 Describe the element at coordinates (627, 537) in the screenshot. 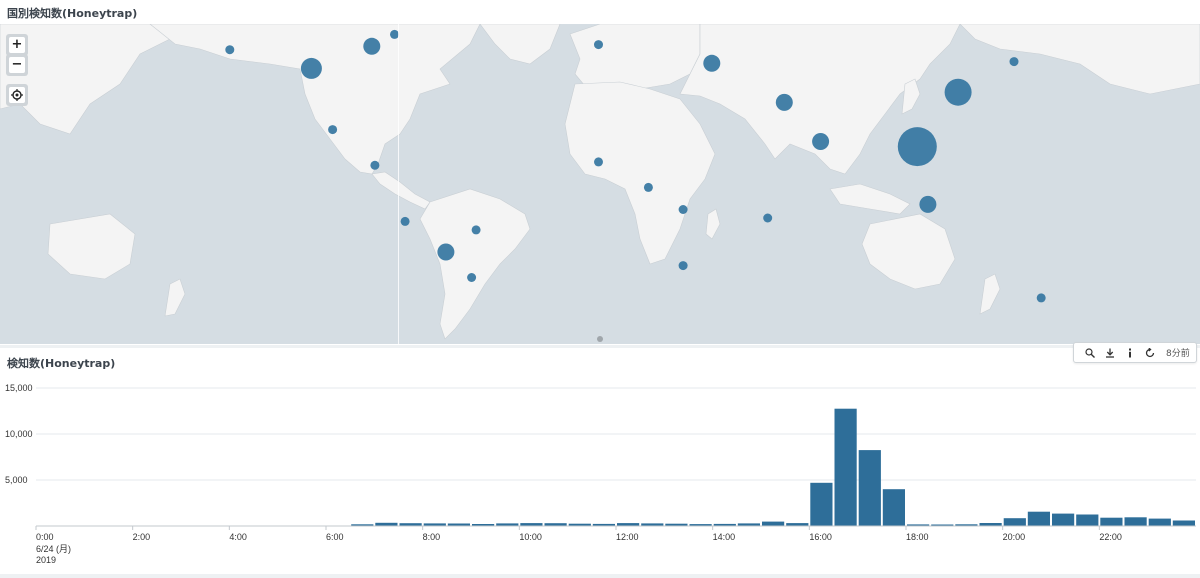

I see `x-tick-label: 12:00` at that location.